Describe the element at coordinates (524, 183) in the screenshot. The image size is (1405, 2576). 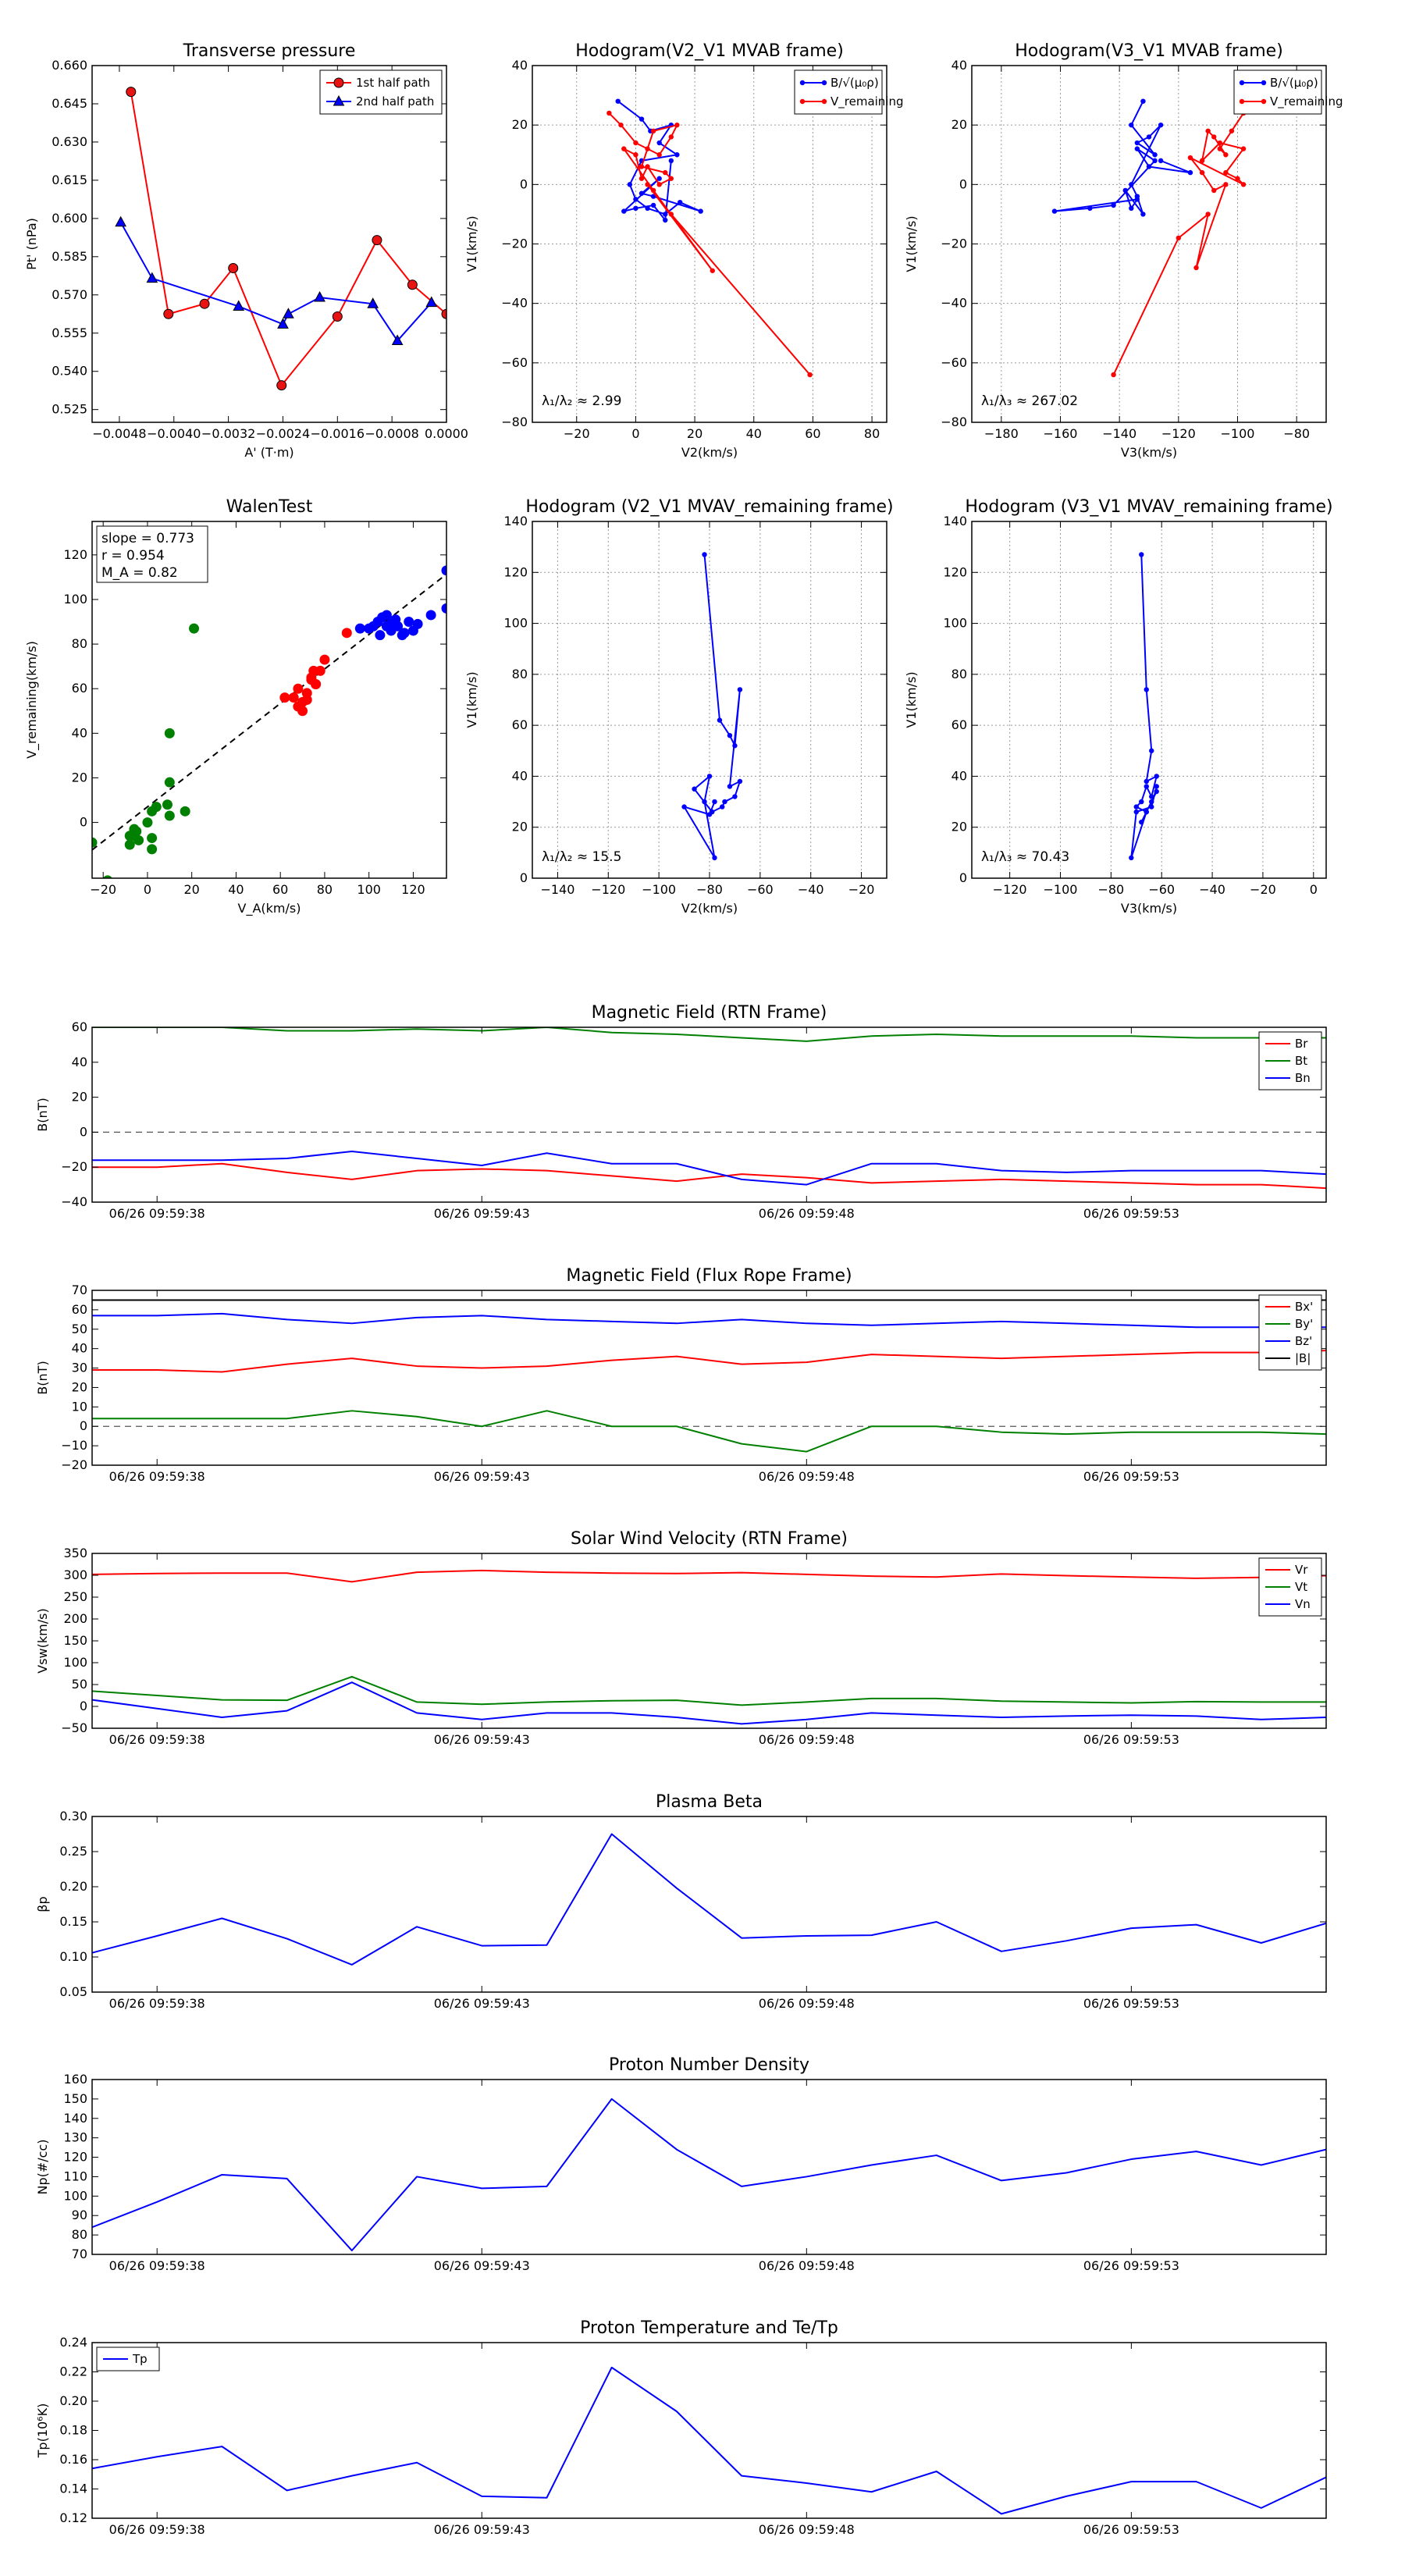
I see `chart-h1-ytick-label: 0` at that location.